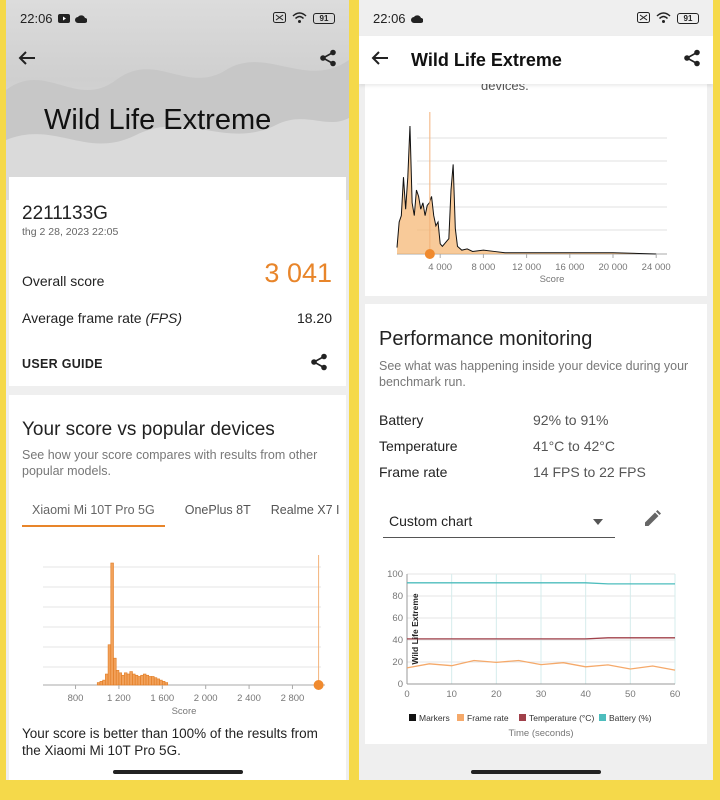  I want to click on metric-row-temperature: Temperature 41°C to 42°C, so click(539, 451).